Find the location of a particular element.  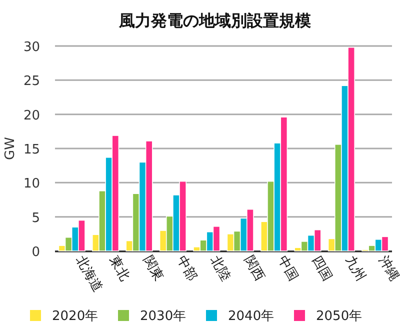

y-tick-label: 0 is located at coordinates (36, 252).